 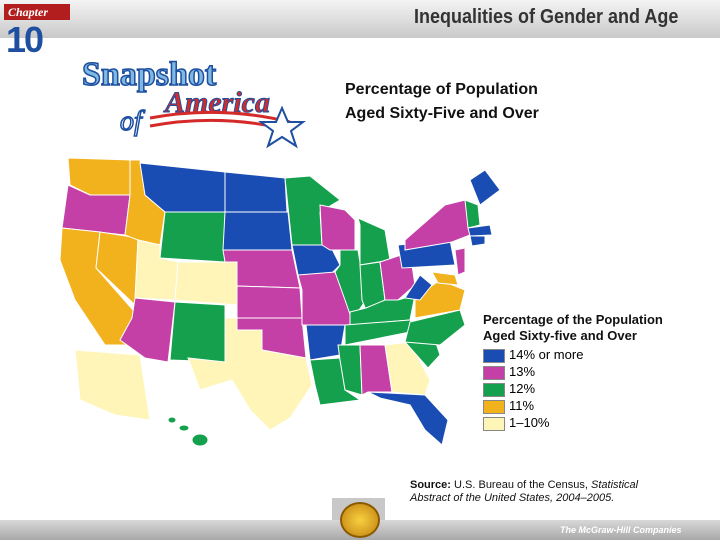 What do you see at coordinates (546, 354) in the screenshot?
I see `legend-label: 14% or more` at bounding box center [546, 354].